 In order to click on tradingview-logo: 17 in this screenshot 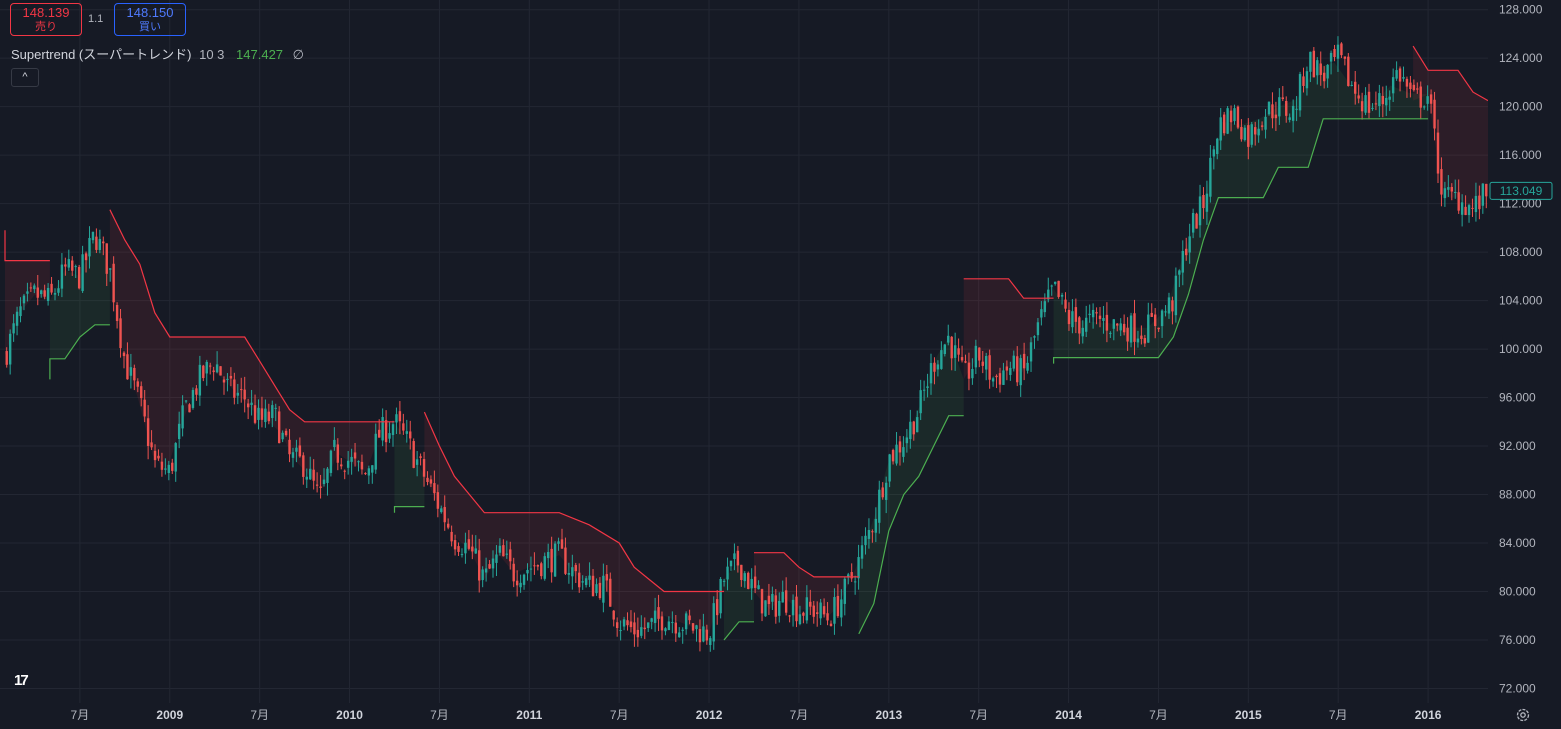, I will do `click(21, 680)`.